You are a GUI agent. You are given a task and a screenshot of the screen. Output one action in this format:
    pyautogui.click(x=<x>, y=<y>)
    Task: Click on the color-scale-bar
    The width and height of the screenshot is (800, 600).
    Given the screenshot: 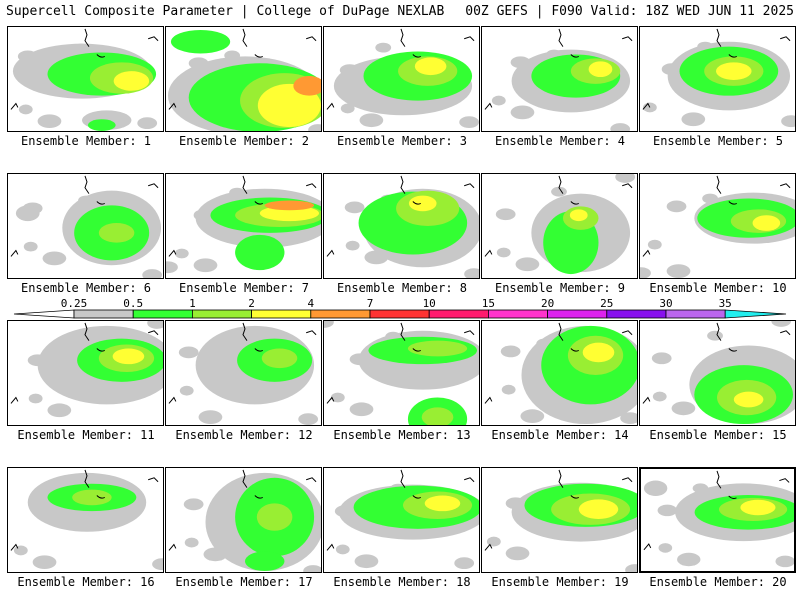 What is the action you would take?
    pyautogui.click(x=400, y=314)
    